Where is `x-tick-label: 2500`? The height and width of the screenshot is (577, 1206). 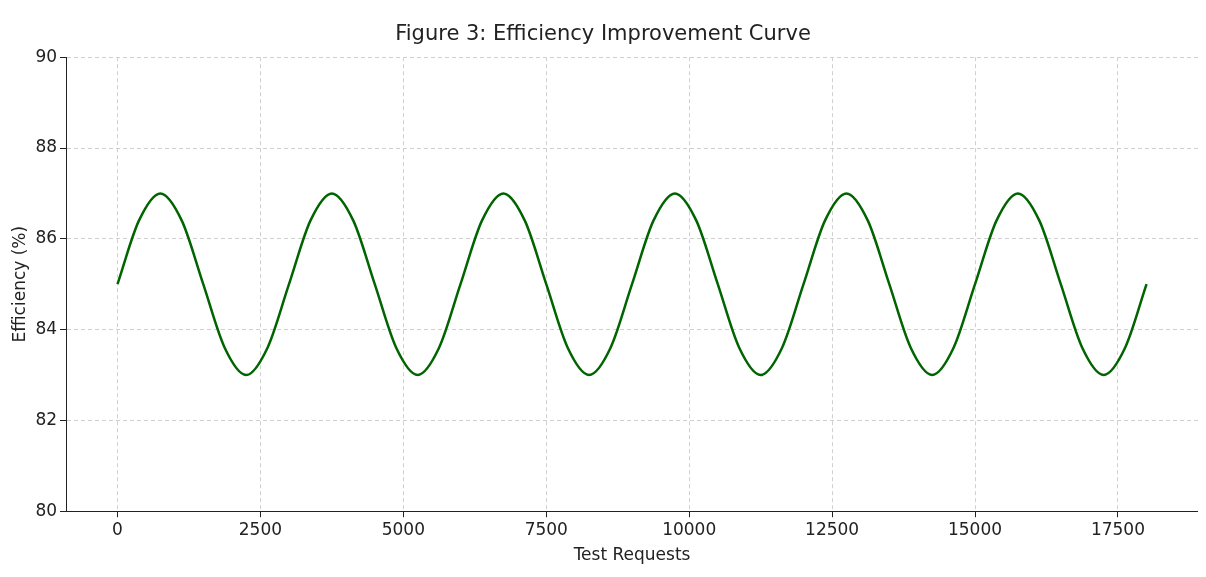
x-tick-label: 2500 is located at coordinates (260, 528).